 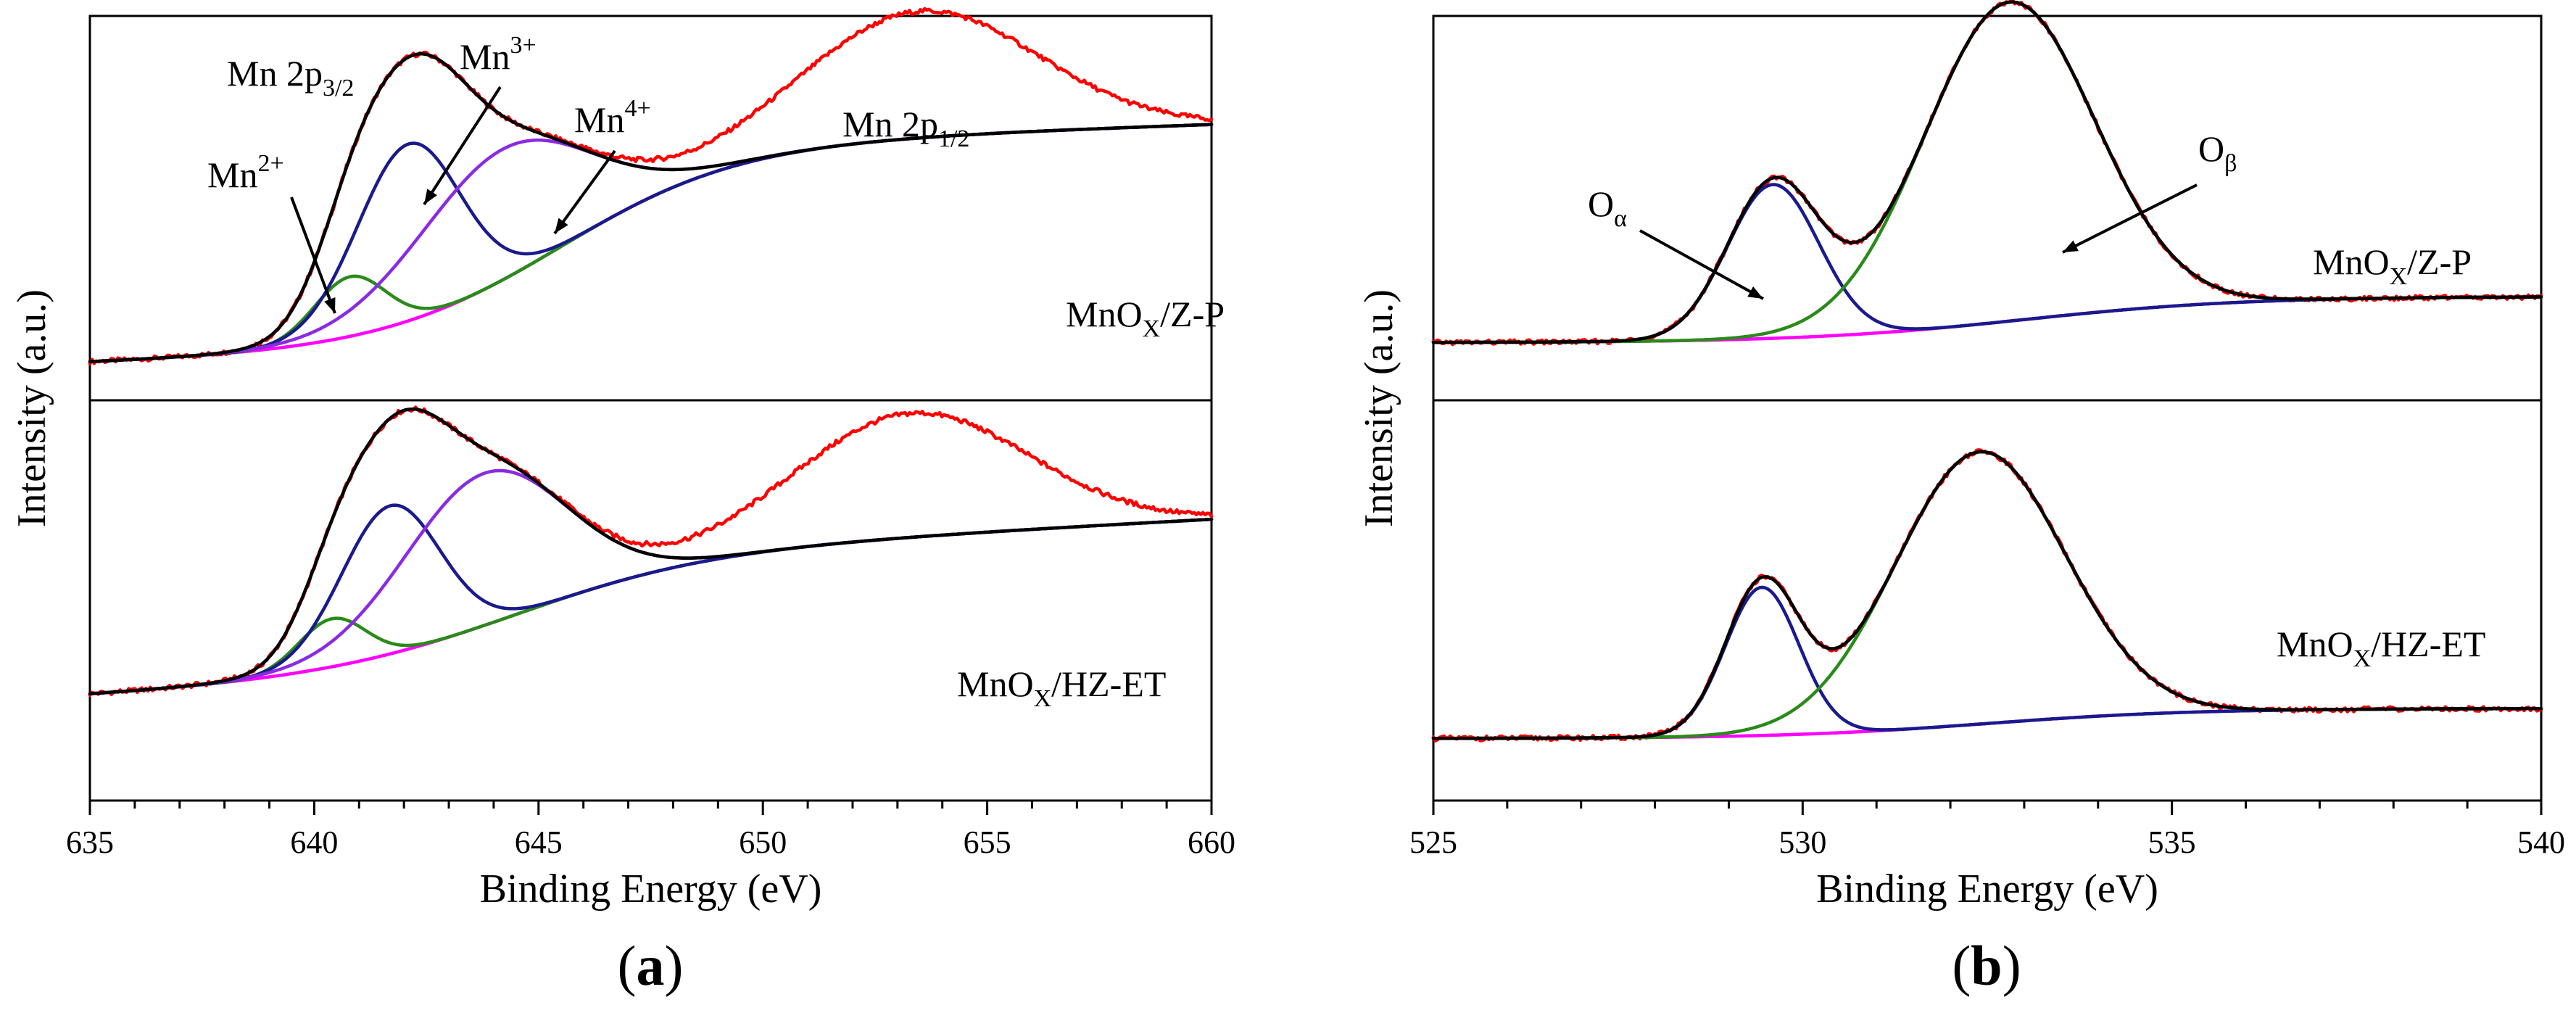 I want to click on peak-annotation: Mn2+, so click(x=245, y=172).